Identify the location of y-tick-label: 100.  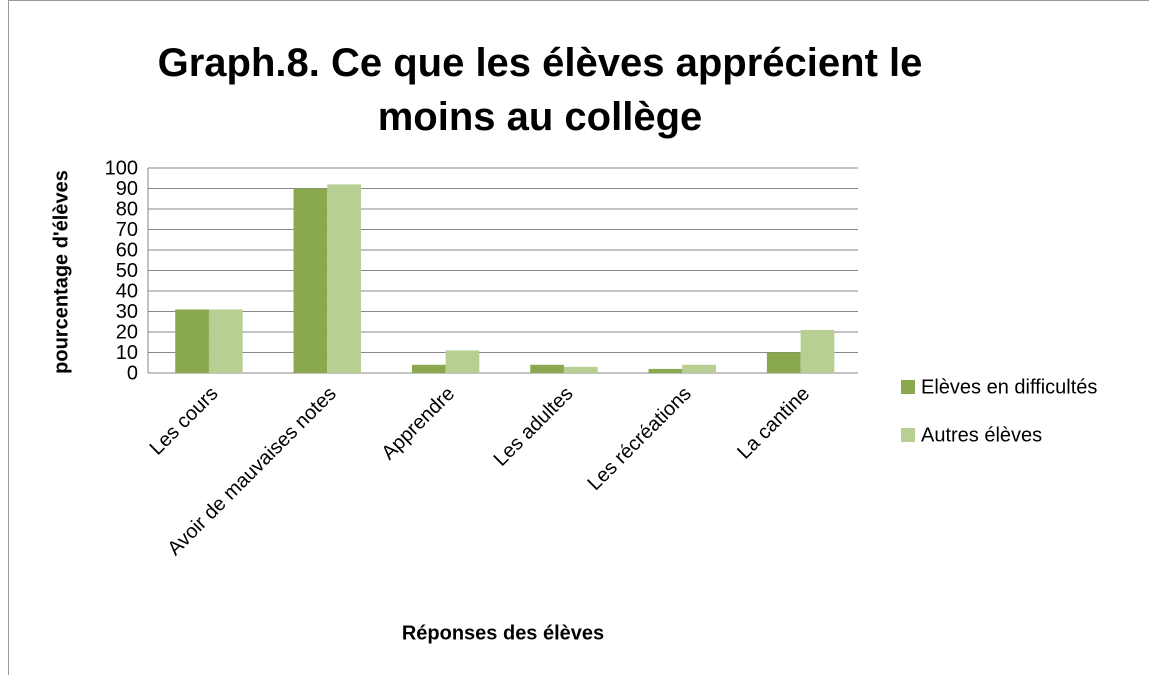
(121, 168).